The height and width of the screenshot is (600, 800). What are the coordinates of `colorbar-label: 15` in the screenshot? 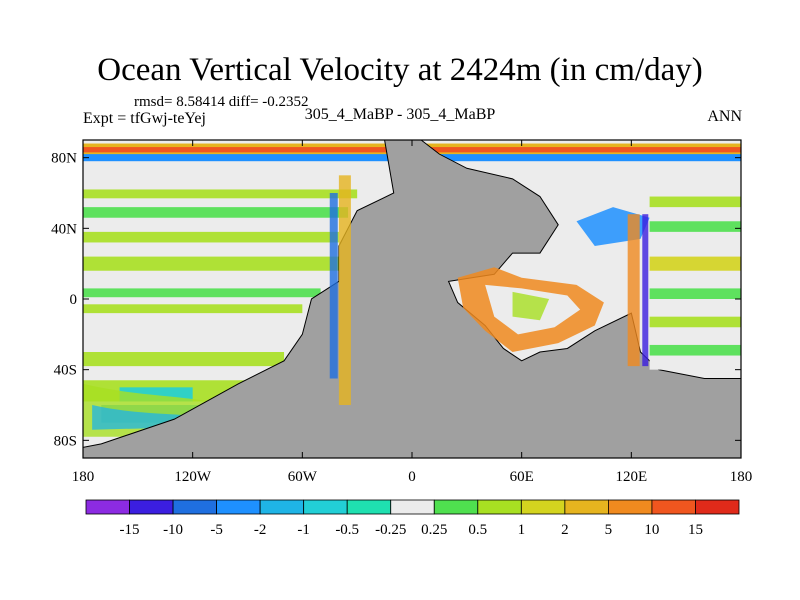 It's located at (695, 530).